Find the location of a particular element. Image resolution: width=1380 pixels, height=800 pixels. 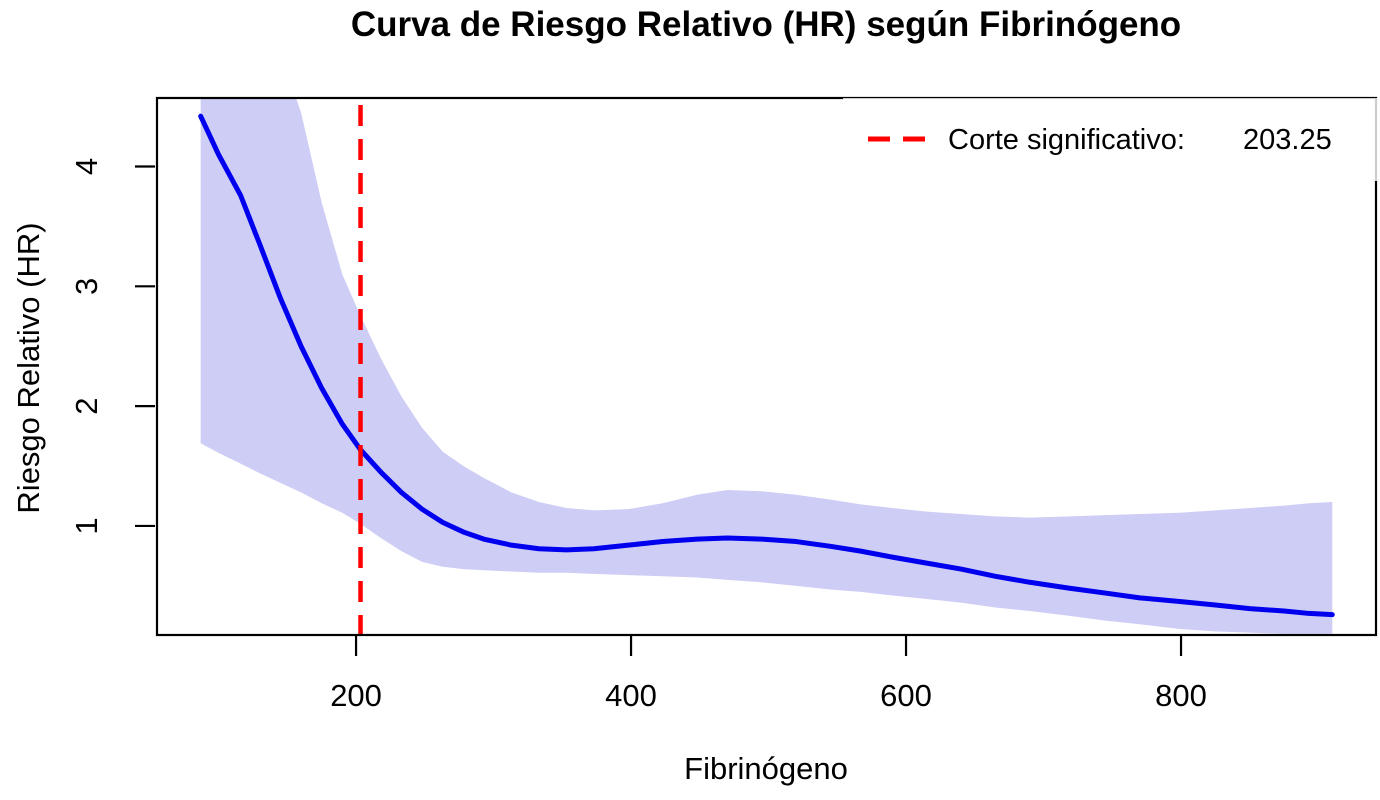

y-tick-label: 2 is located at coordinates (86, 406).